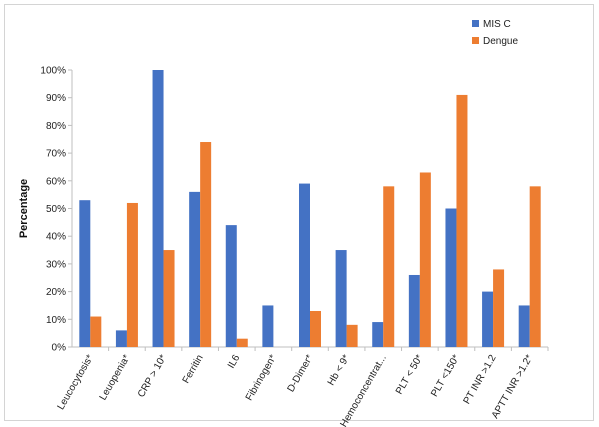 The width and height of the screenshot is (599, 427). I want to click on legend: MIS C Dengue, so click(495, 33).